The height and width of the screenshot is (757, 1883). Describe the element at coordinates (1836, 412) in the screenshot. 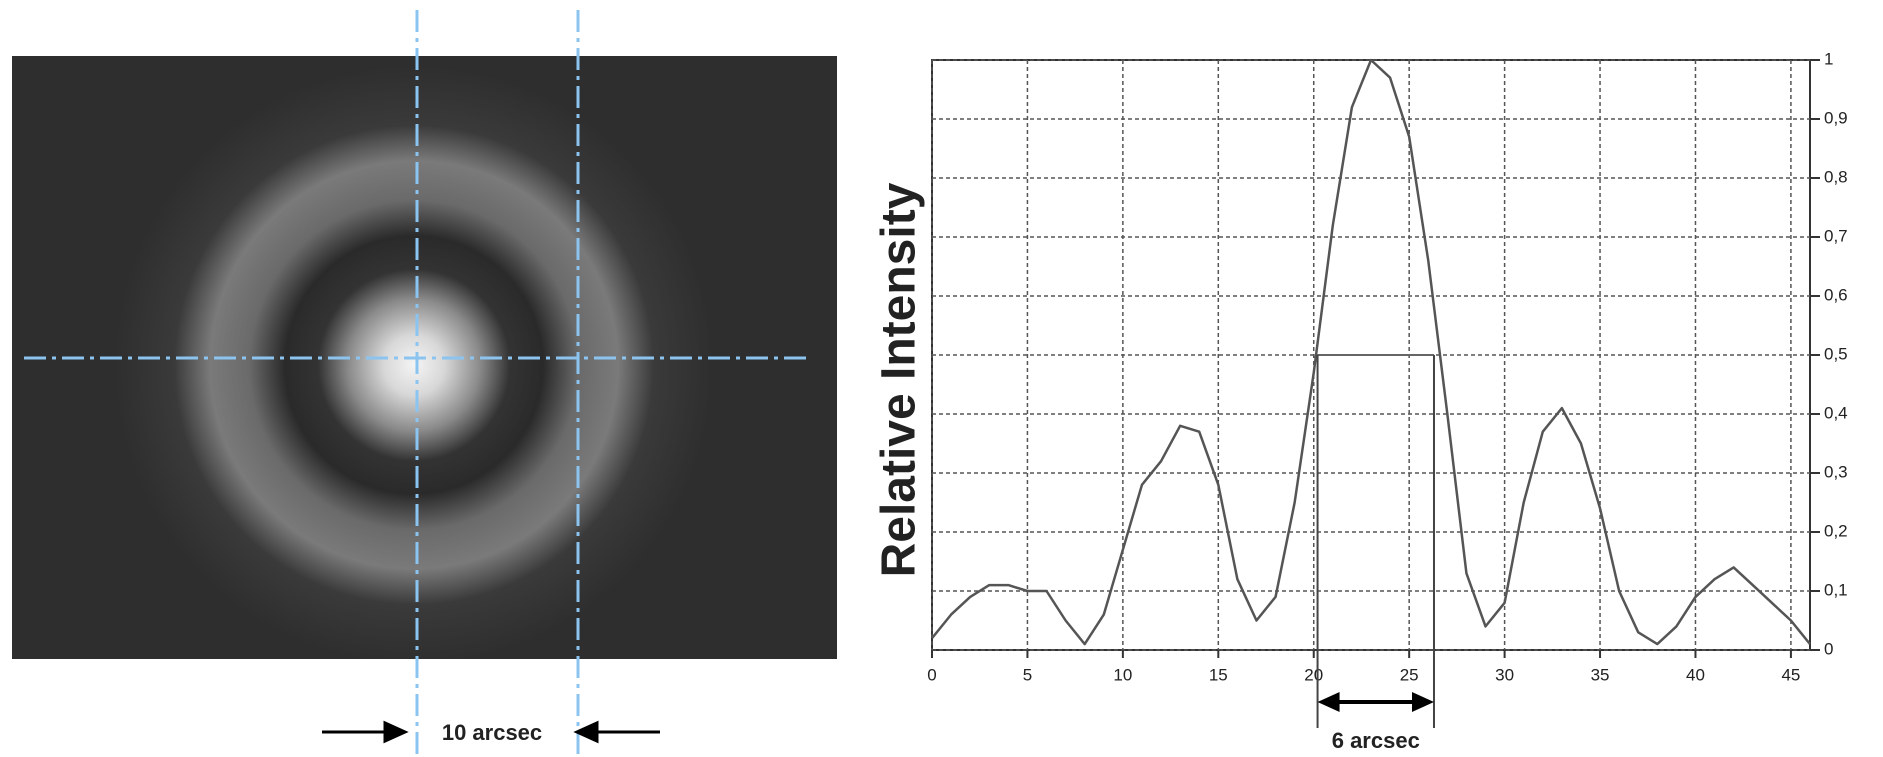

I see `y-tick-label: 0,4` at that location.